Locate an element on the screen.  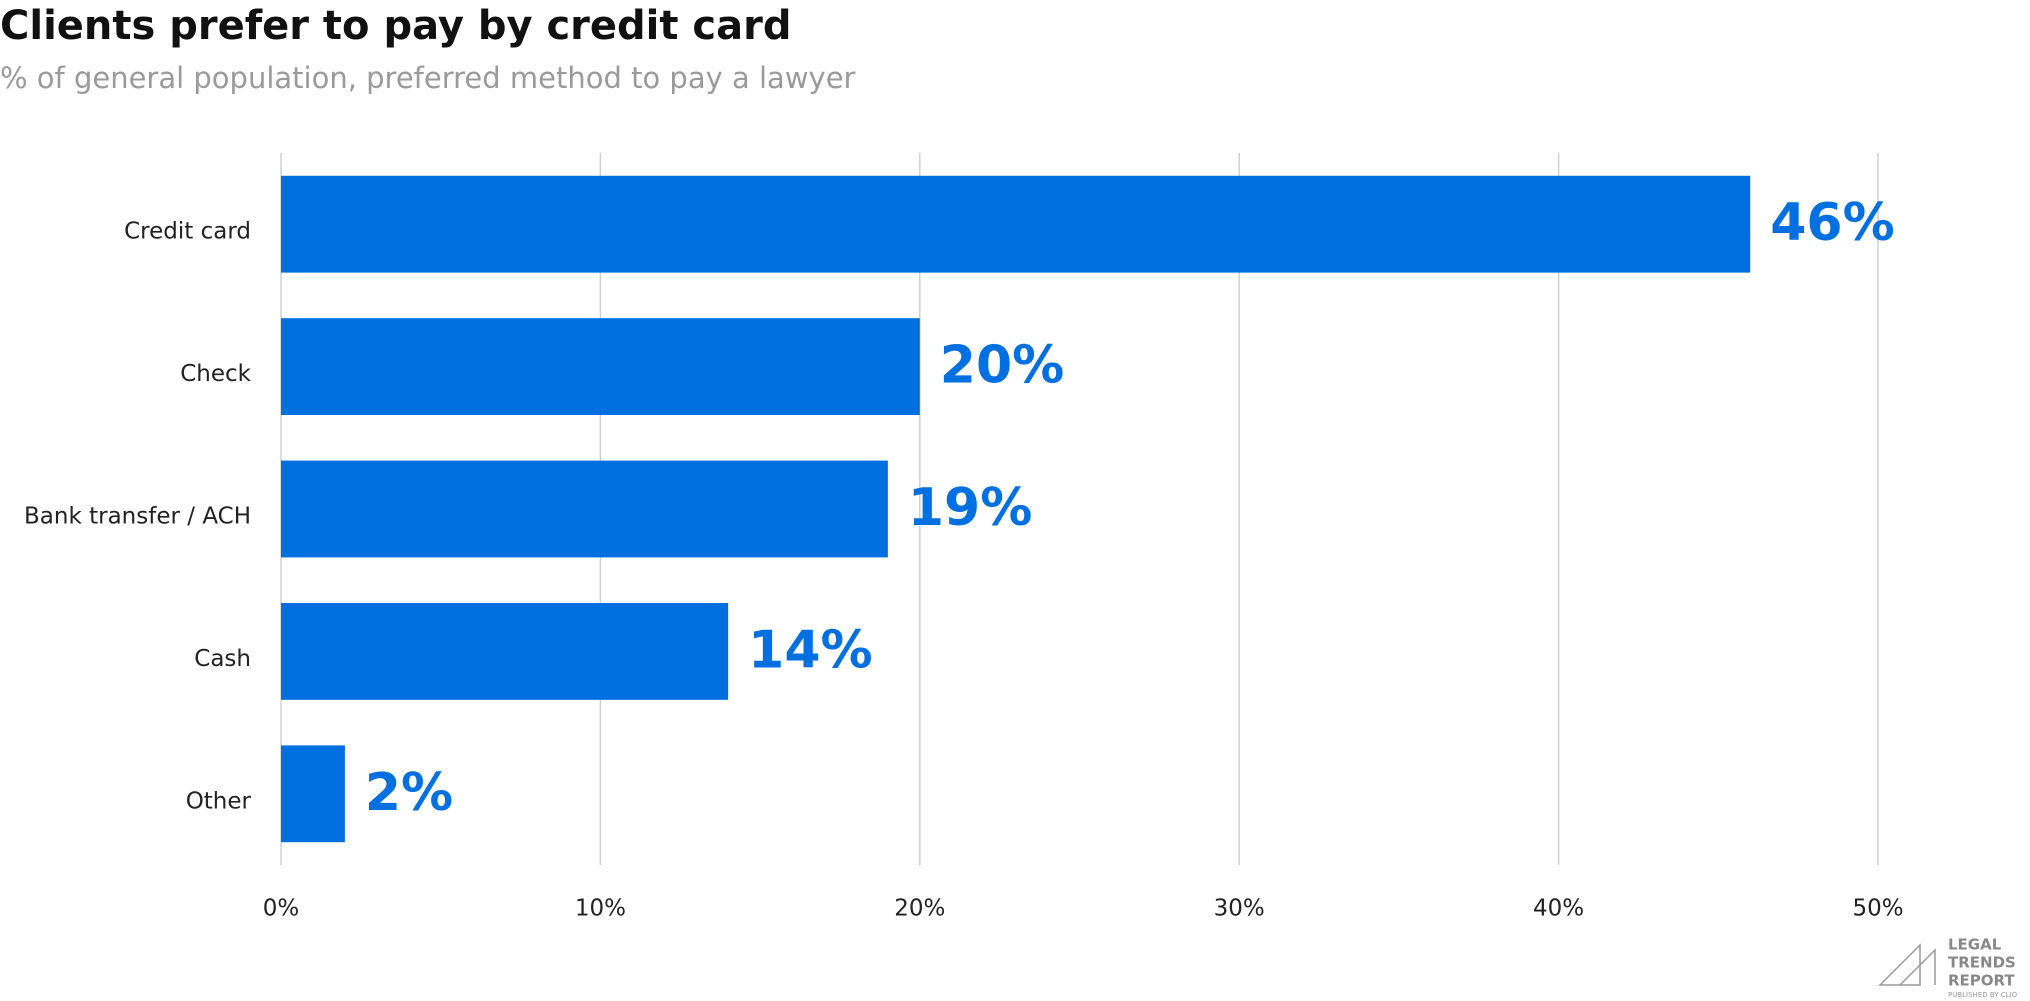
x-tick-label: 40% is located at coordinates (1558, 909).